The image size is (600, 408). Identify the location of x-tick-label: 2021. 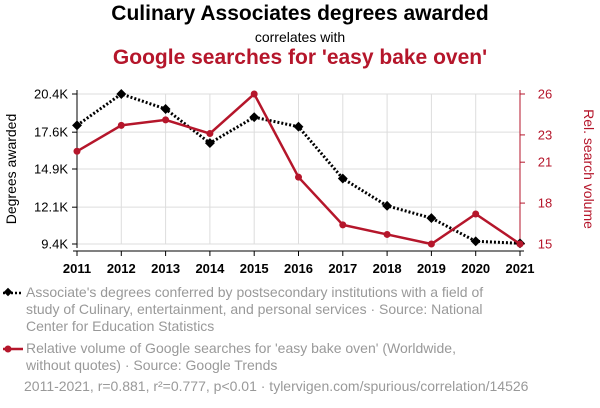
(520, 268).